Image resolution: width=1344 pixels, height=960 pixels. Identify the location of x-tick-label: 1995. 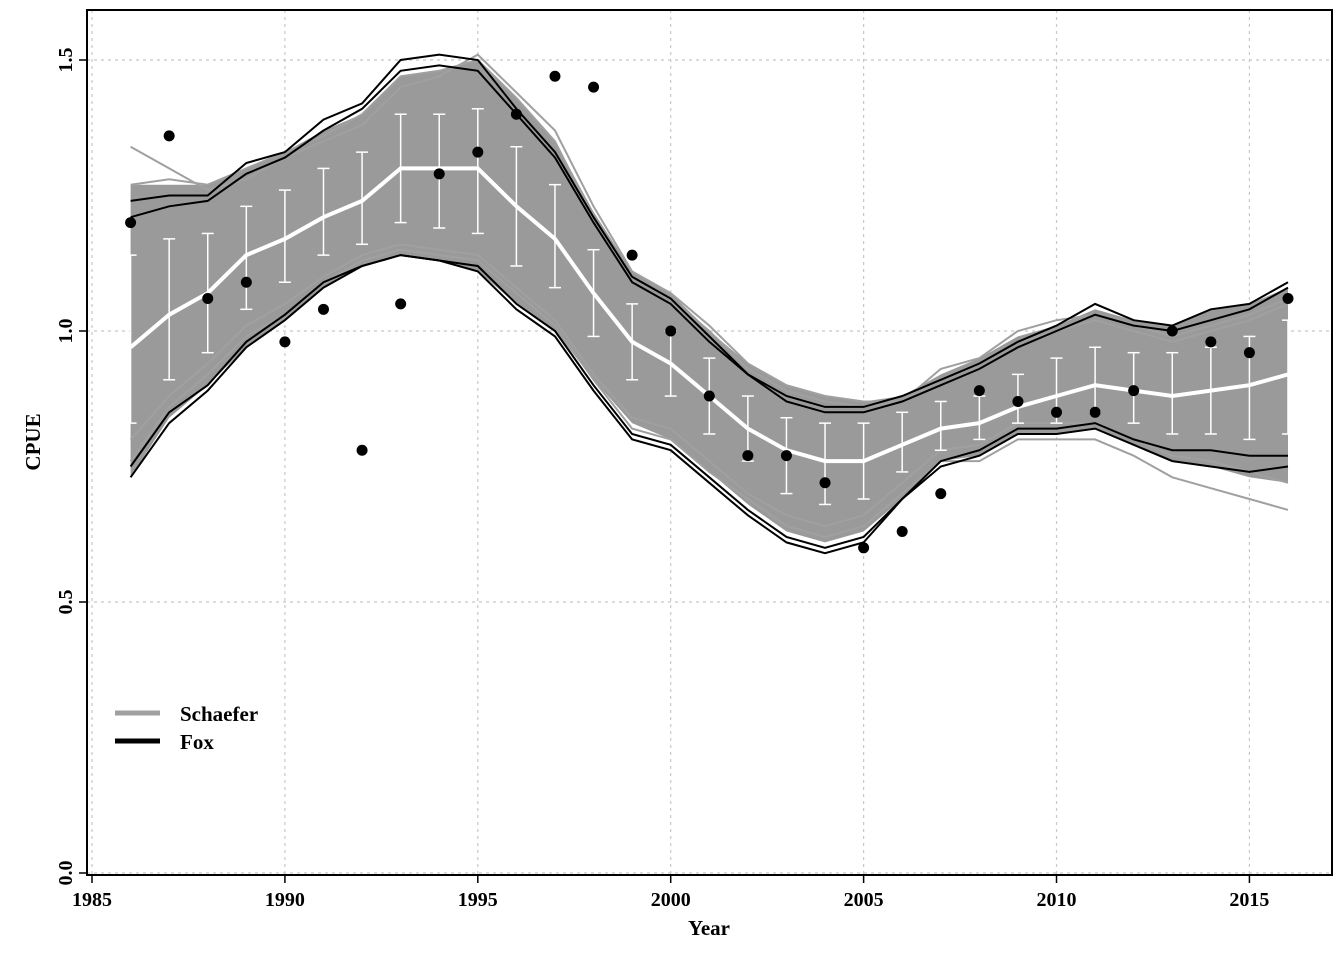
(478, 900).